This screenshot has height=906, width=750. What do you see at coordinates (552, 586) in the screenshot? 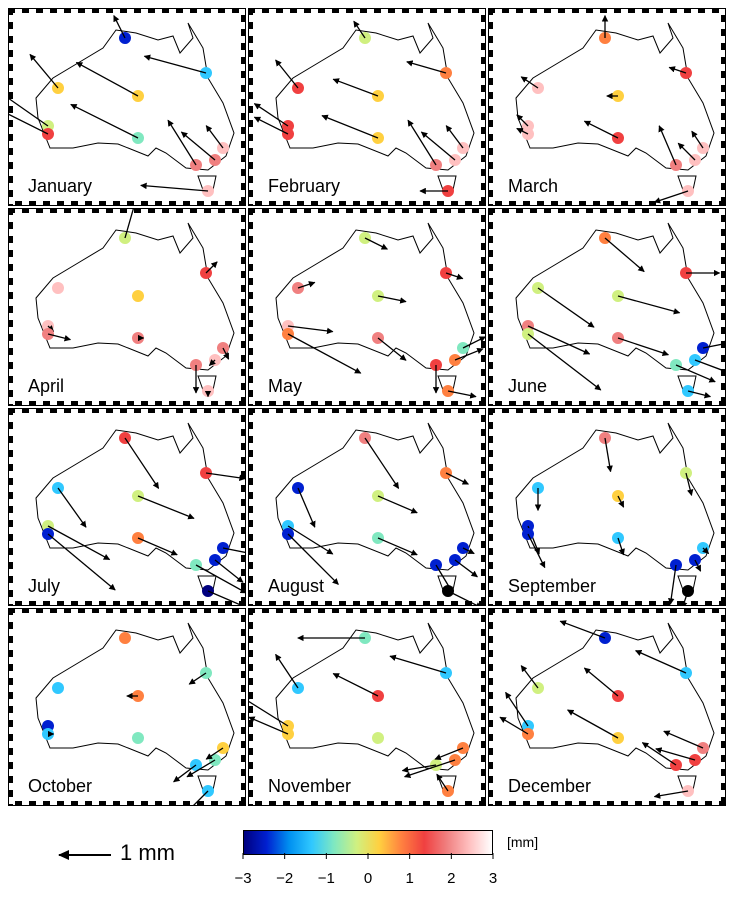
I see `month-label: September` at bounding box center [552, 586].